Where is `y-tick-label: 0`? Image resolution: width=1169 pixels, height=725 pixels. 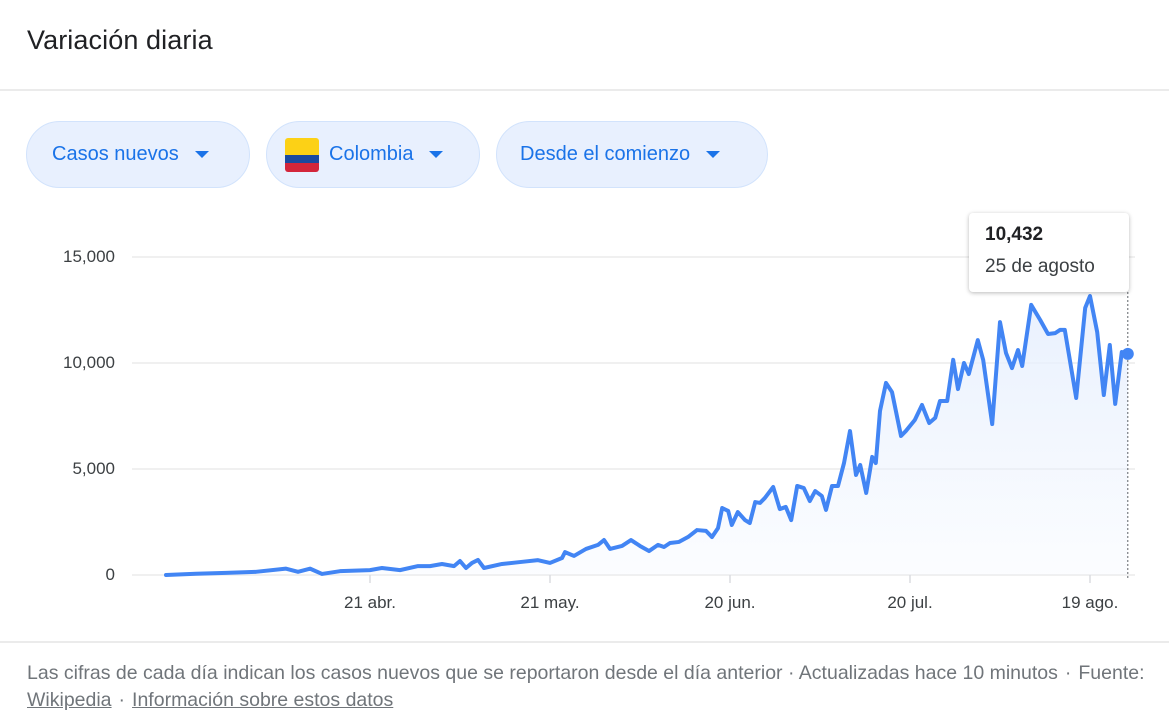 y-tick-label: 0 is located at coordinates (110, 574).